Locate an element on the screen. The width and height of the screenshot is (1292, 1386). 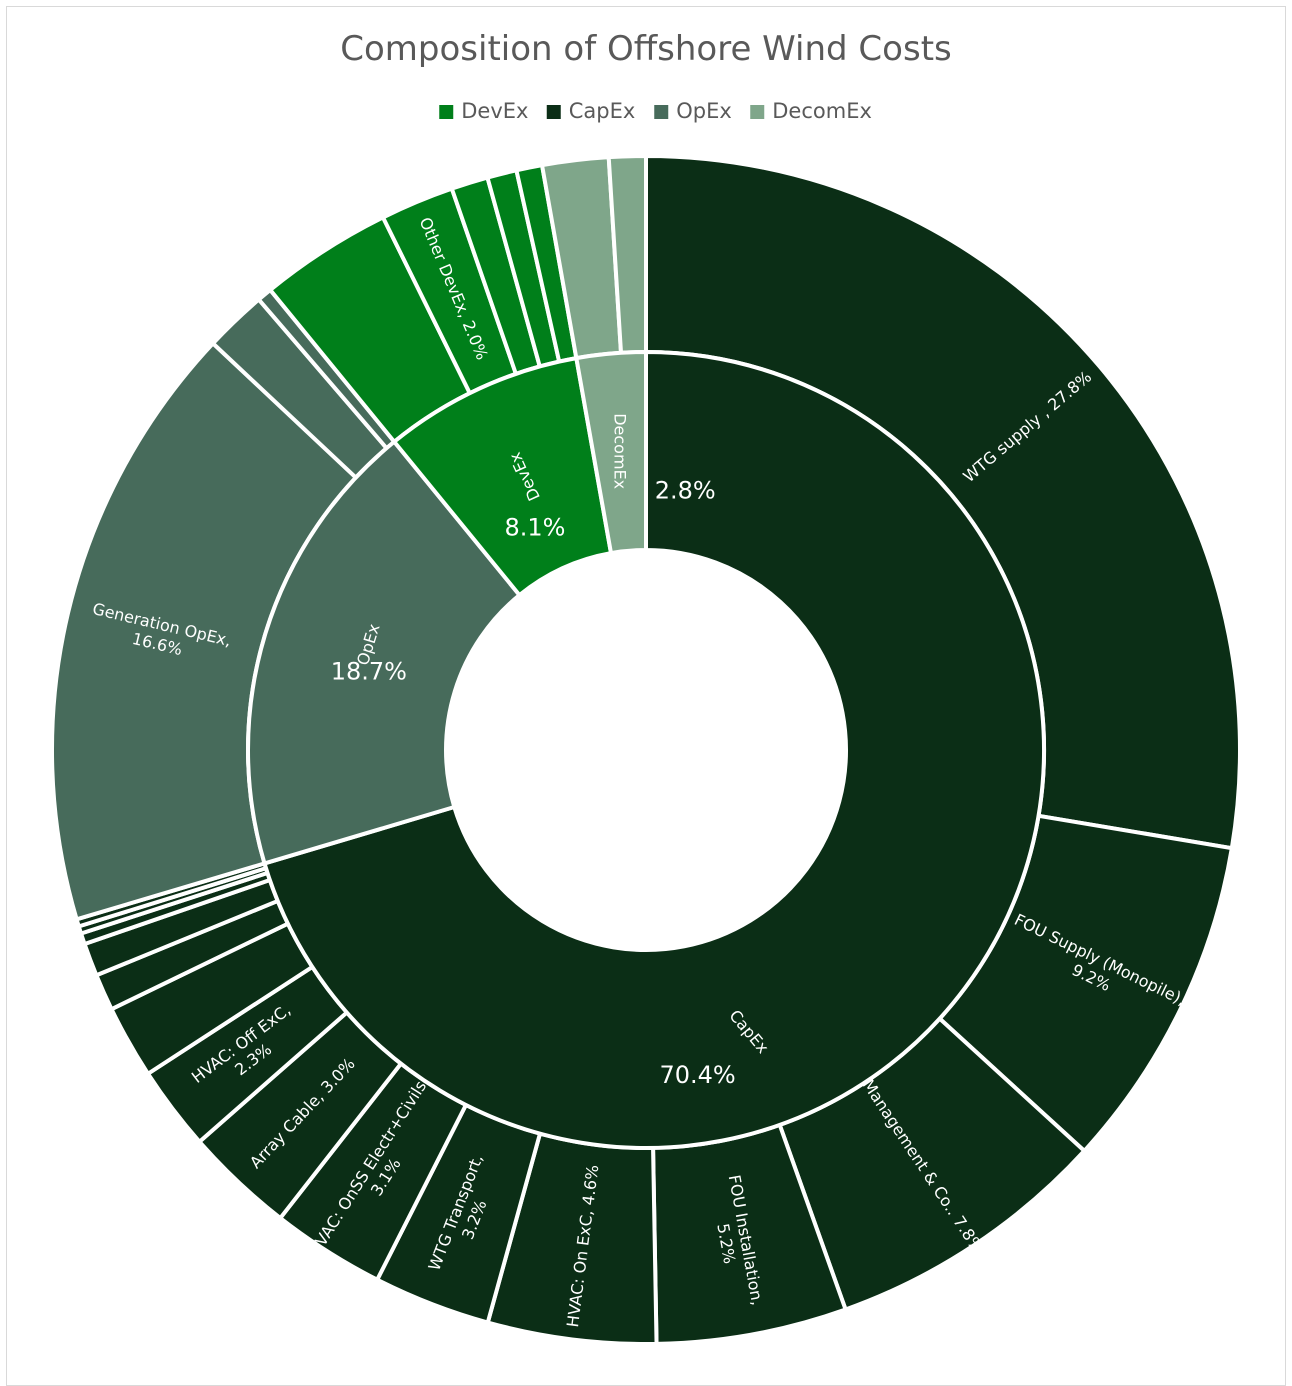
legend-item-capex: CapEx is located at coordinates (591, 111).